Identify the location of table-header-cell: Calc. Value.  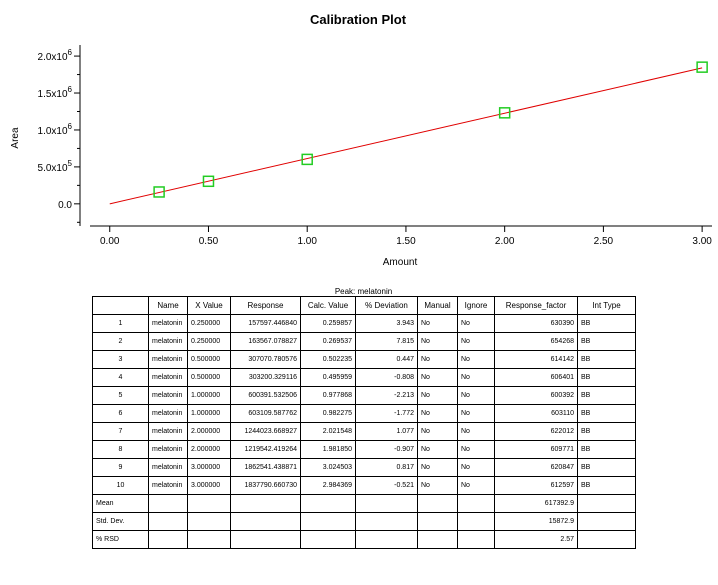
(328, 305).